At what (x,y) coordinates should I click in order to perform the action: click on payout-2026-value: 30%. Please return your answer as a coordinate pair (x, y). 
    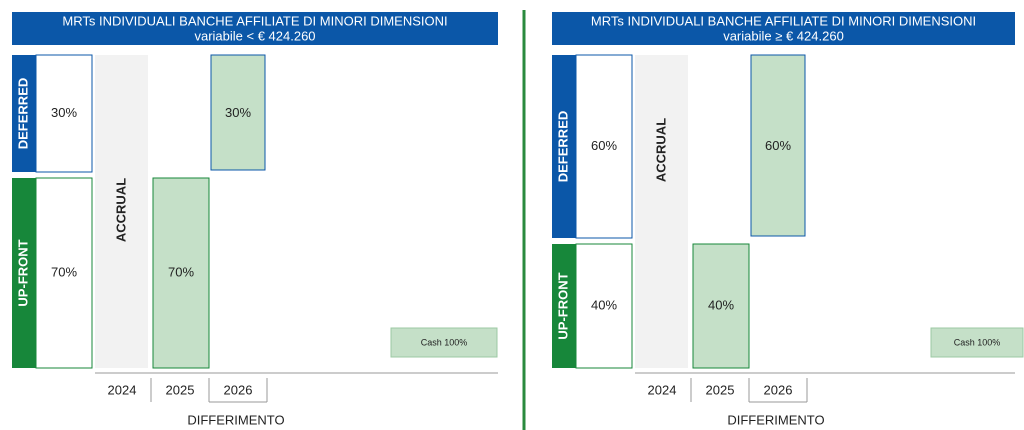
    Looking at the image, I should click on (238, 112).